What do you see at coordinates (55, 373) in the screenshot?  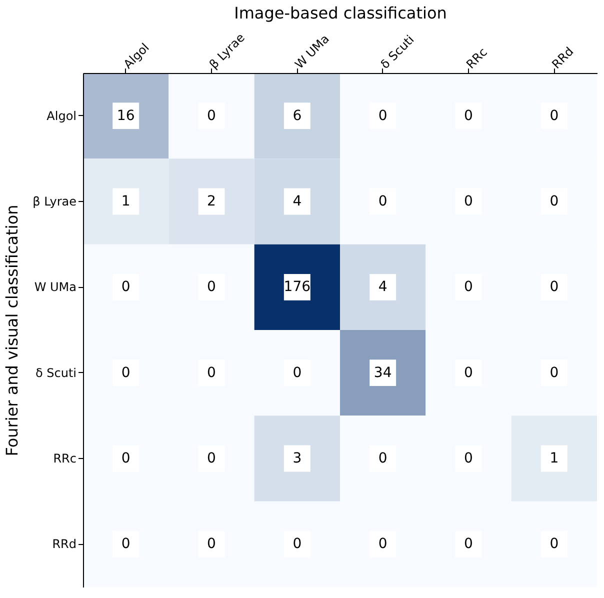 I see `y-tick-label: δ Scuti` at bounding box center [55, 373].